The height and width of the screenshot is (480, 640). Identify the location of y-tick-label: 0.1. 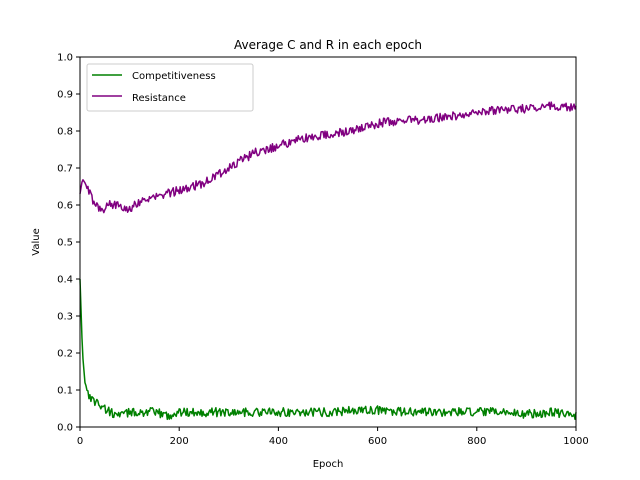
(65, 391).